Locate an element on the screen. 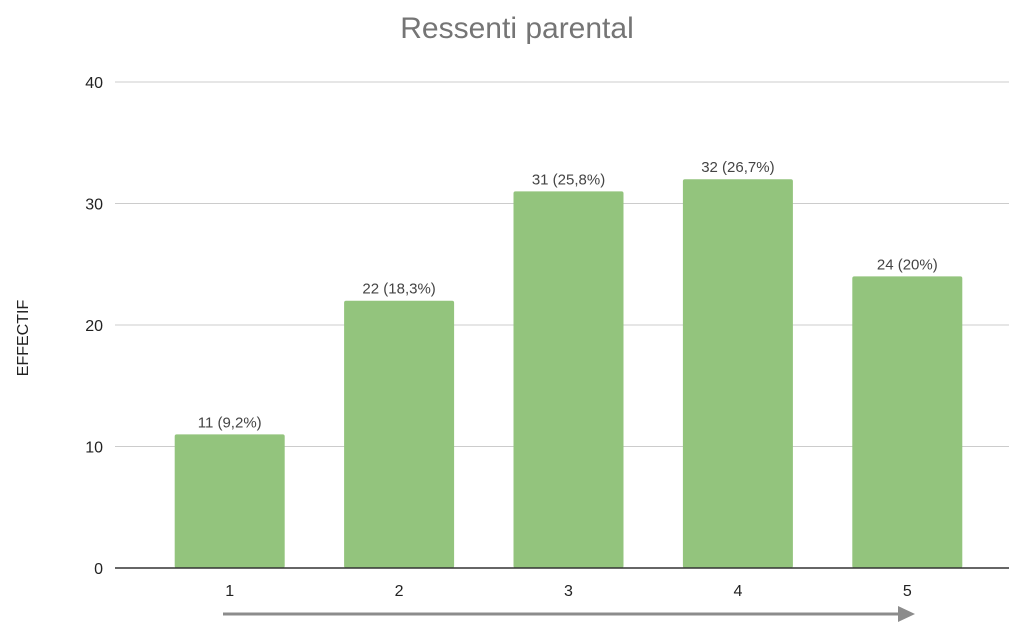 Image resolution: width=1009 pixels, height=629 pixels. data-label: 22 (18,3%) is located at coordinates (398, 289).